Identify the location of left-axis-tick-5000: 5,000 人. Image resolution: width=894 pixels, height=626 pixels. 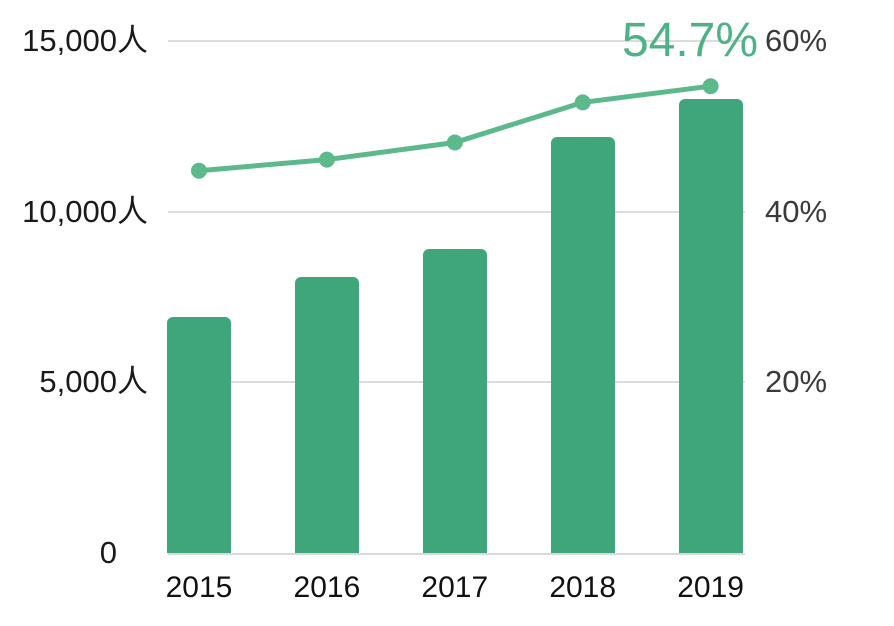
(74, 382).